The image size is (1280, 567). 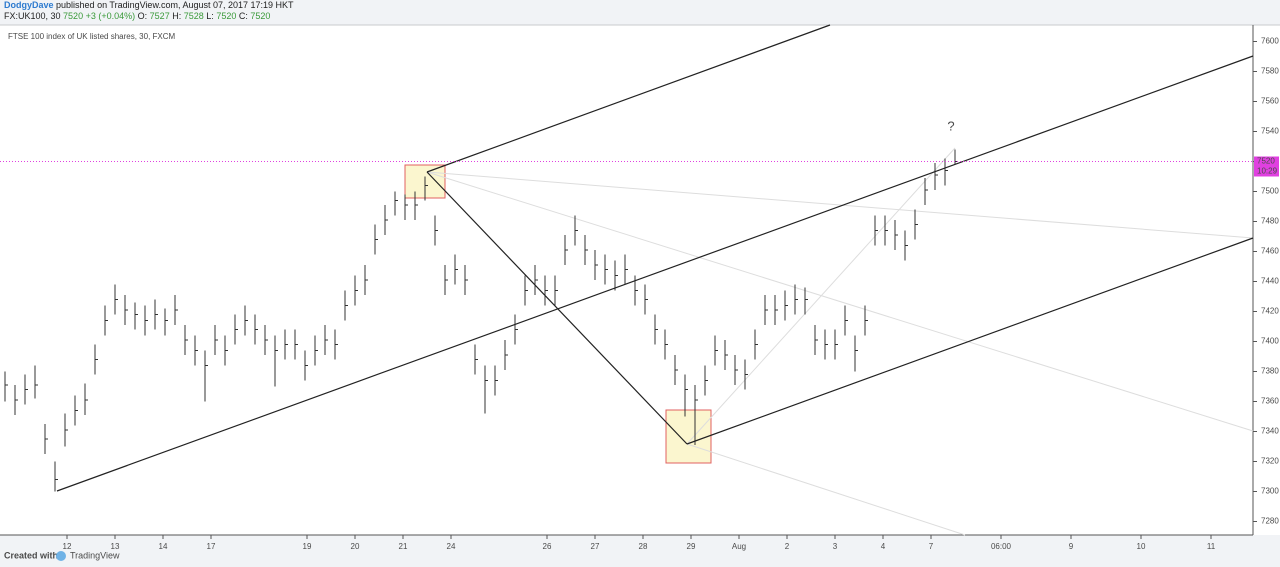 I want to click on price-tag, so click(x=1266, y=166).